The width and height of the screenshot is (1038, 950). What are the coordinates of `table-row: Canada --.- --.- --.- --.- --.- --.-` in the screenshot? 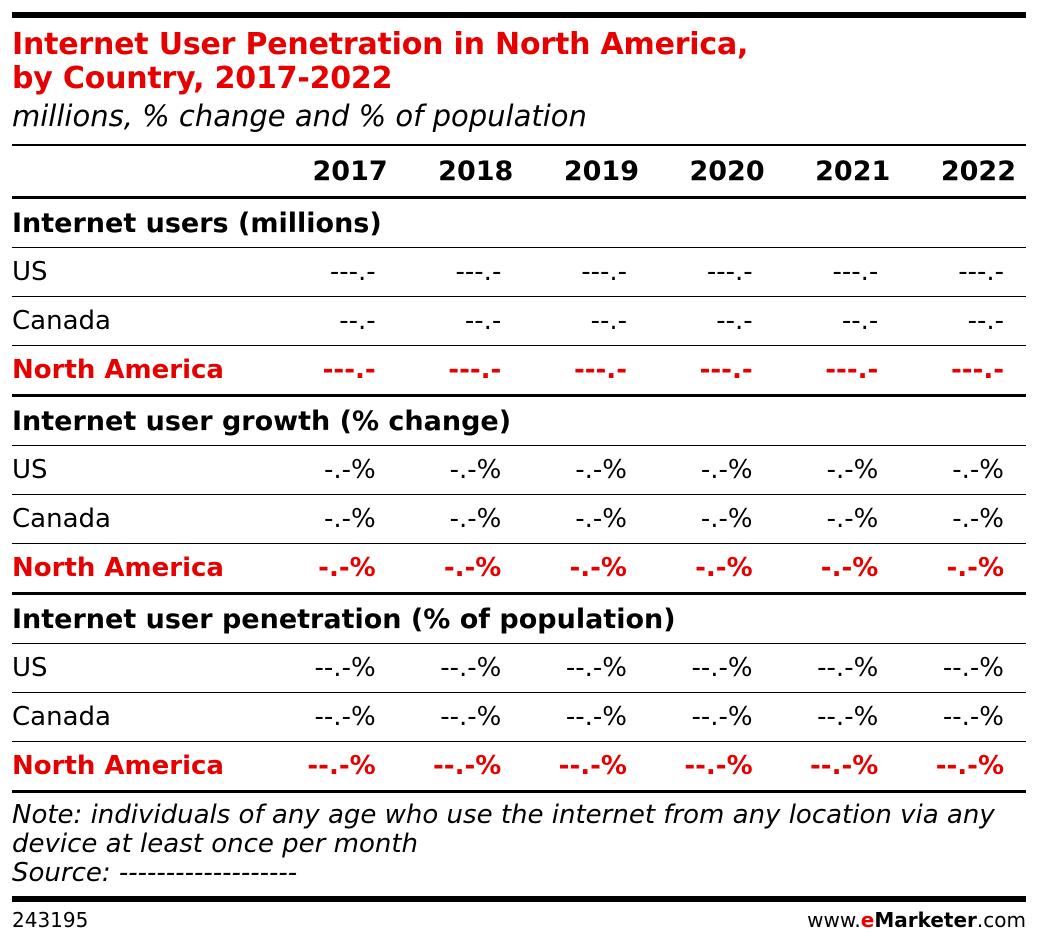 It's located at (519, 321).